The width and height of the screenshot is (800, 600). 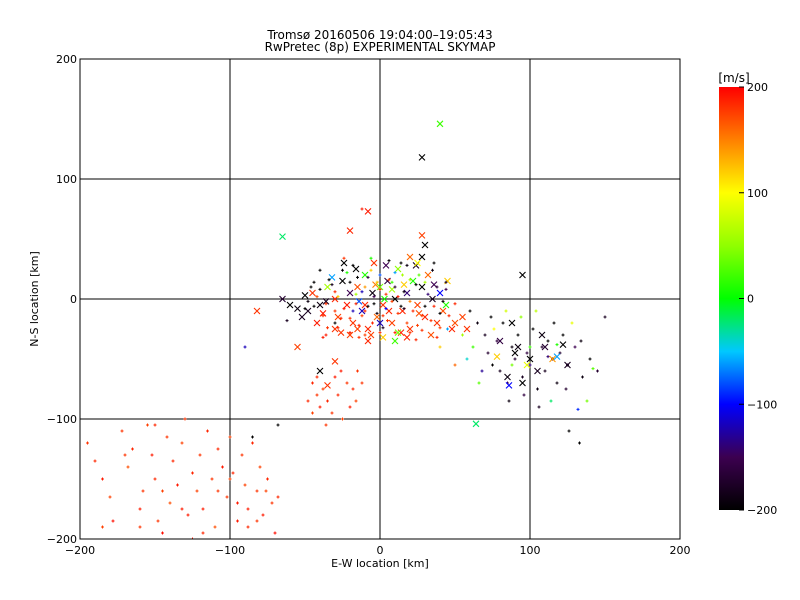 I want to click on x-axis-ticks: −200 −100 0 100 200, so click(x=378, y=550).